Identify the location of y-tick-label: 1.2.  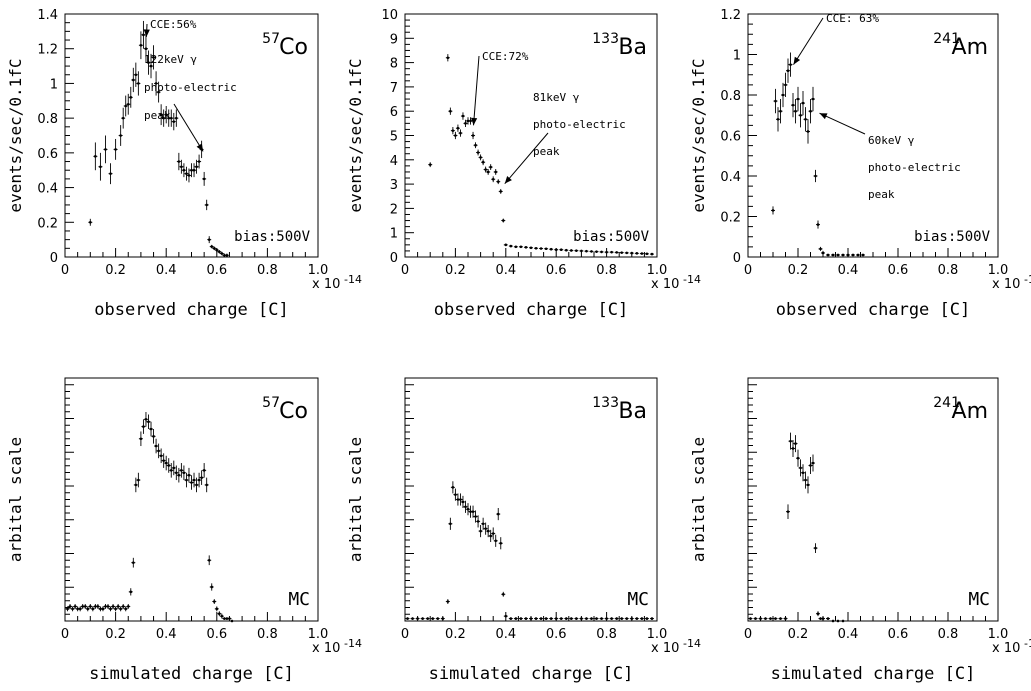
(47, 50).